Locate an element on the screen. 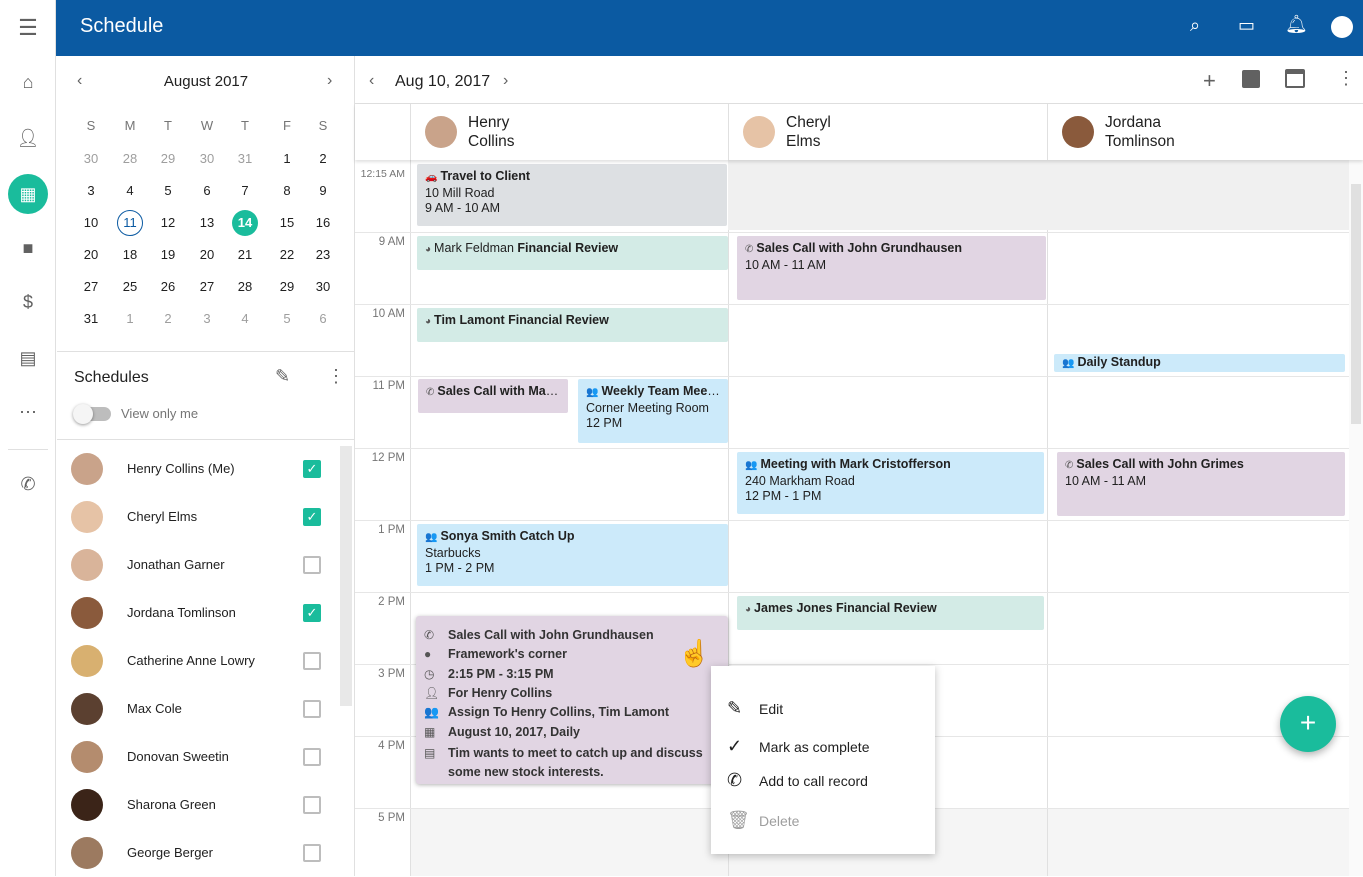  view-only-me-toggle is located at coordinates (92, 414).